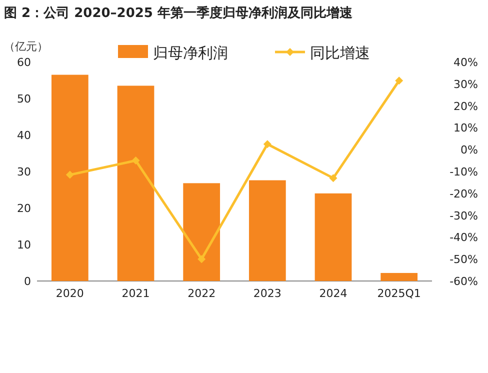  Describe the element at coordinates (464, 259) in the screenshot. I see `y2-tick-label: -50%` at that location.